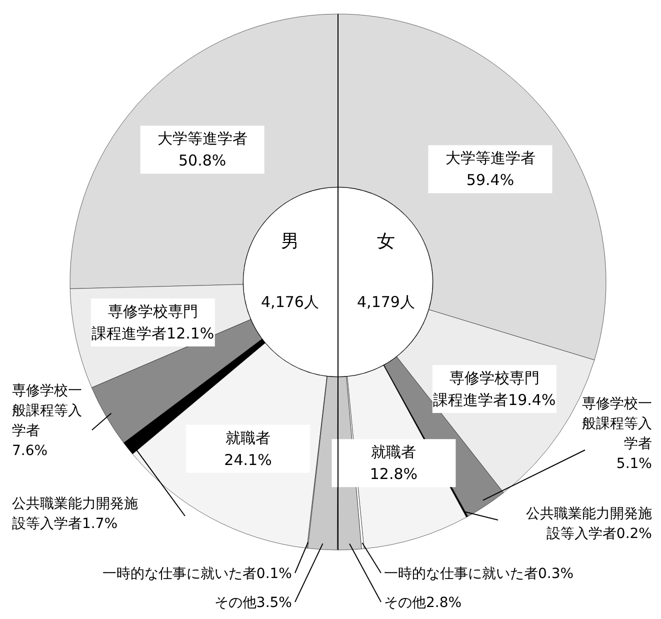  What do you see at coordinates (386, 241) in the screenshot?
I see `text: 女` at bounding box center [386, 241].